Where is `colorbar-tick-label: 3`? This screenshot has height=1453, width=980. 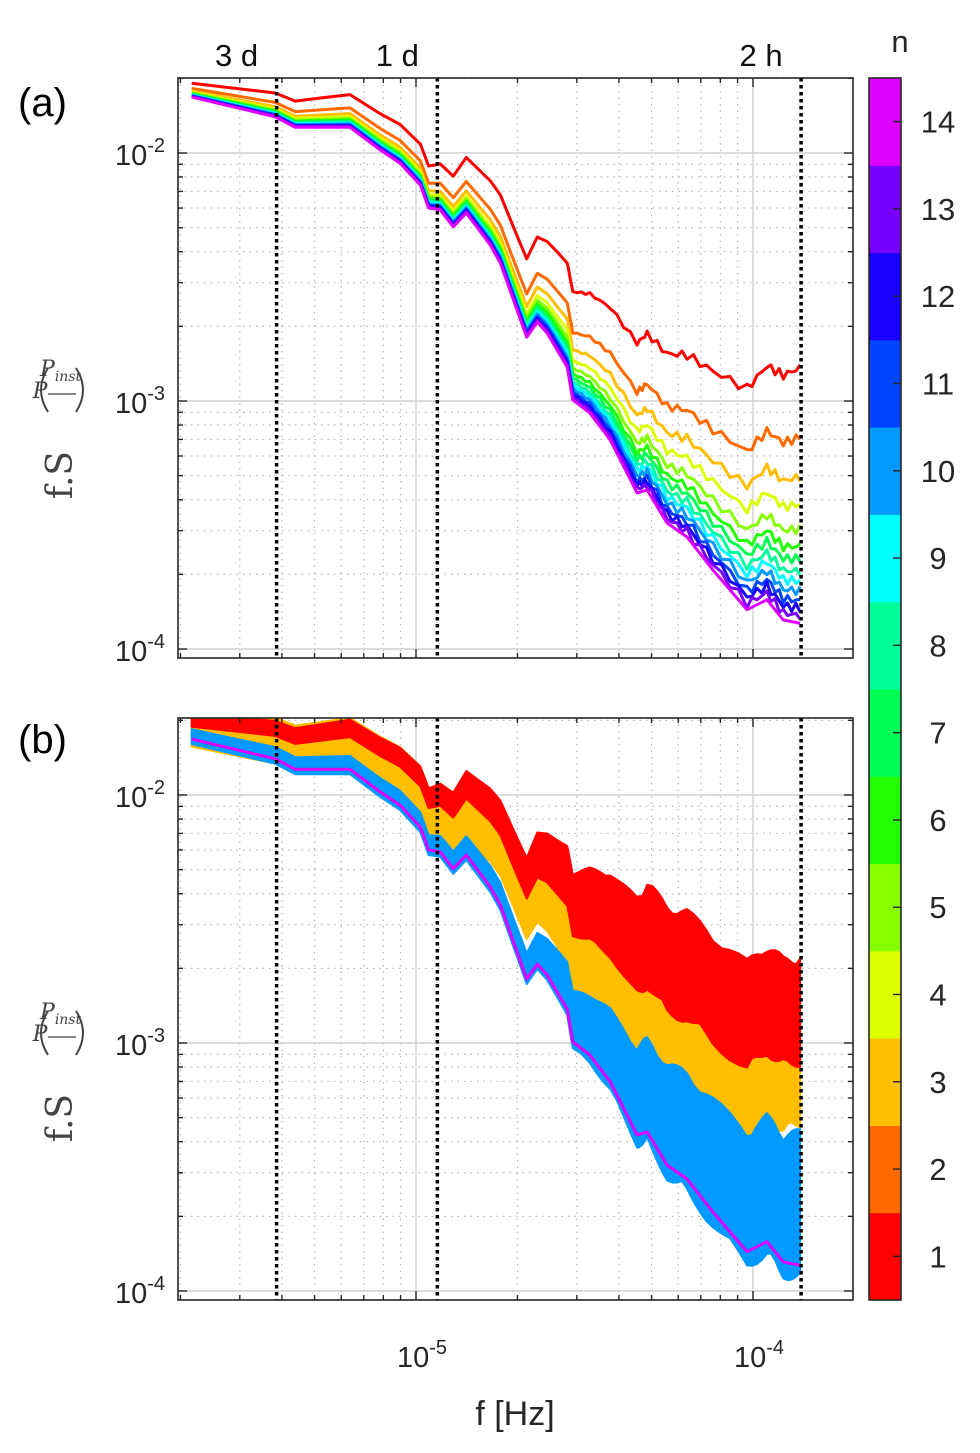 colorbar-tick-label: 3 is located at coordinates (937, 1082).